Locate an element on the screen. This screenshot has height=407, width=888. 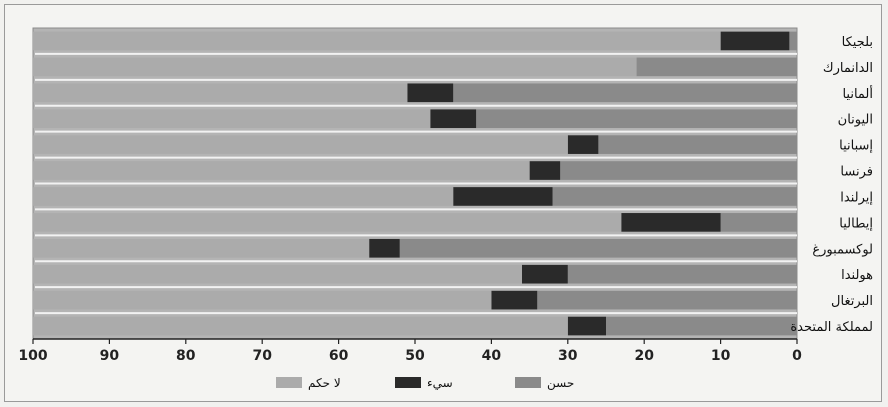
x-tick-label: 80 is located at coordinates (186, 356).